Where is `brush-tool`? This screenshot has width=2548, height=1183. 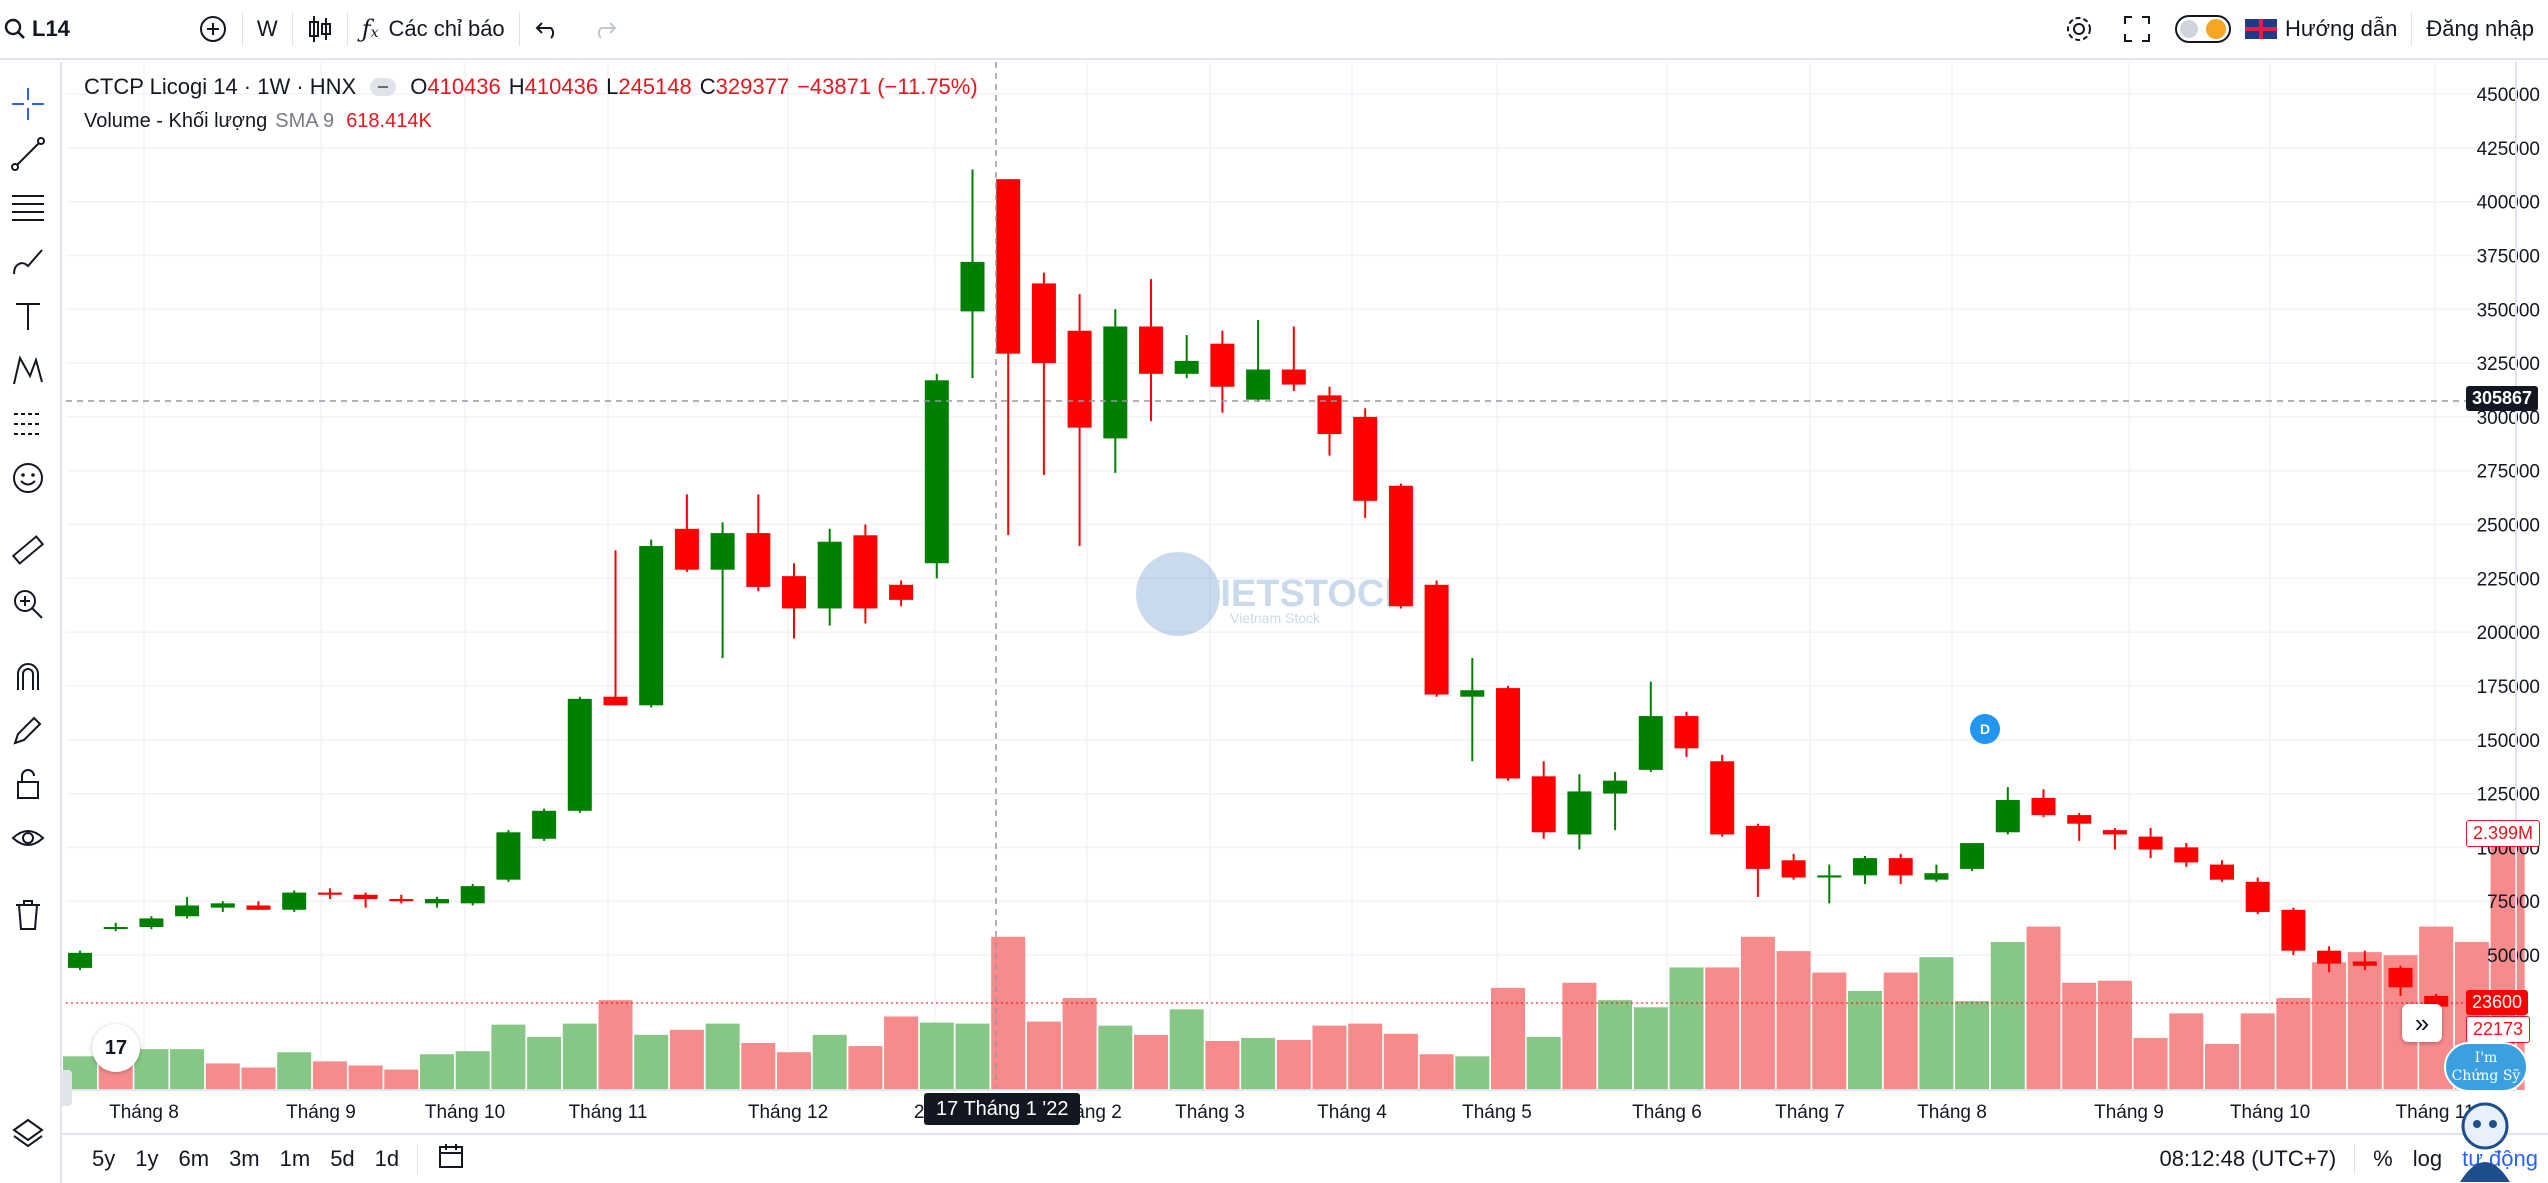 brush-tool is located at coordinates (28, 262).